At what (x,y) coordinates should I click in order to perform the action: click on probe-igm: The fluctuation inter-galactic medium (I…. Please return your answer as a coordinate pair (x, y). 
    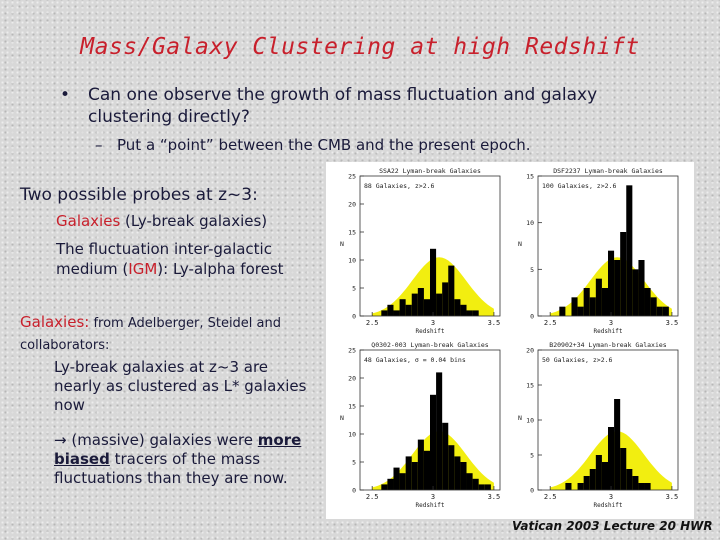
    Looking at the image, I should click on (191, 259).